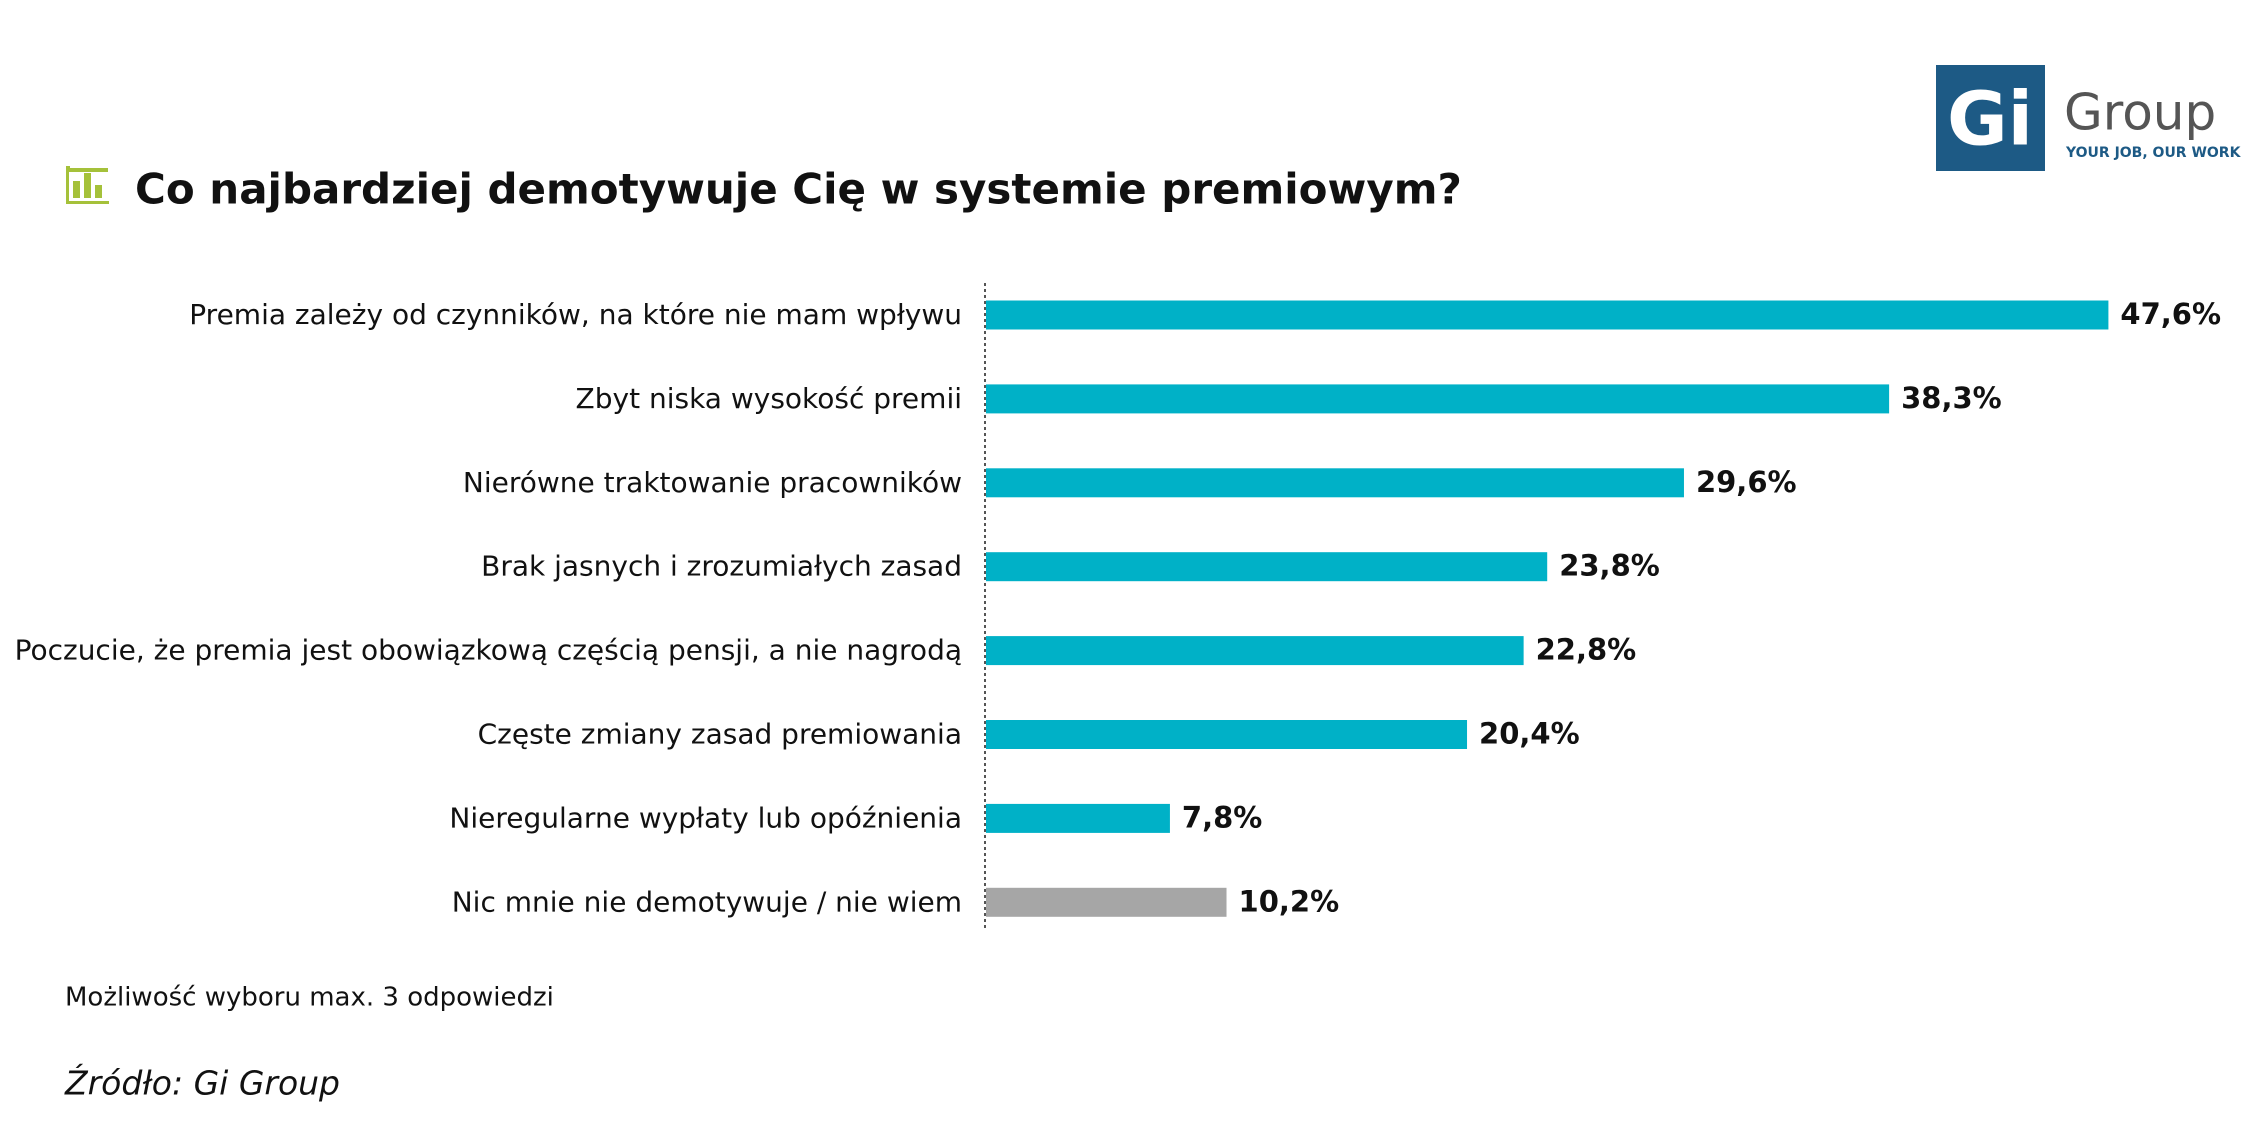  Describe the element at coordinates (202, 1083) in the screenshot. I see `source: Źródło: Gi Group` at that location.